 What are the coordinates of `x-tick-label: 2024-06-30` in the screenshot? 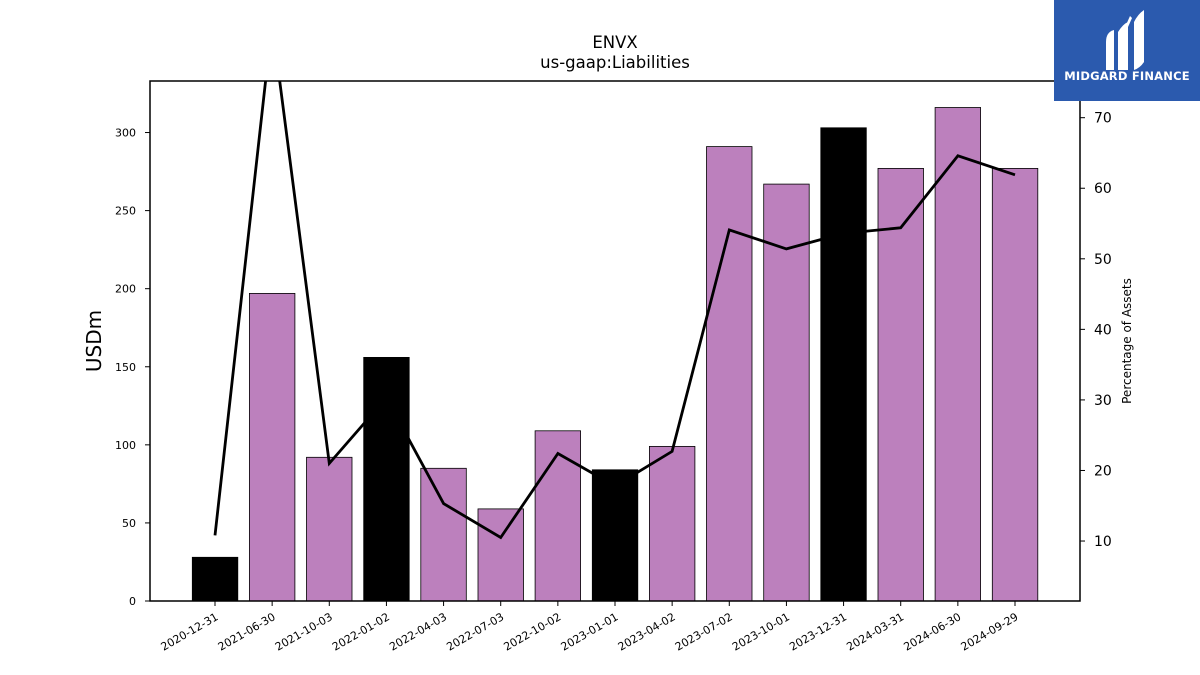 It's located at (932, 631).